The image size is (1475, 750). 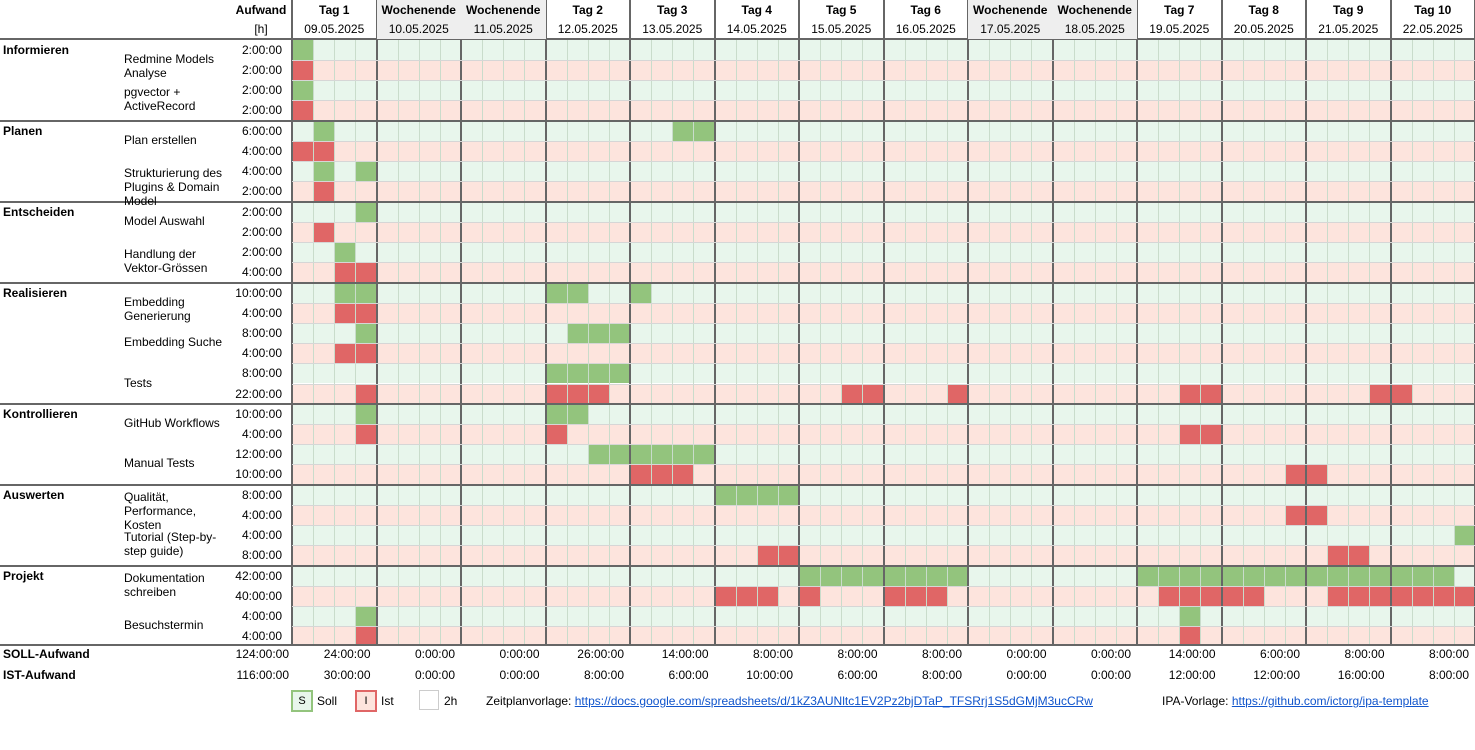 I want to click on day-date: 22.05.2025, so click(x=1432, y=29).